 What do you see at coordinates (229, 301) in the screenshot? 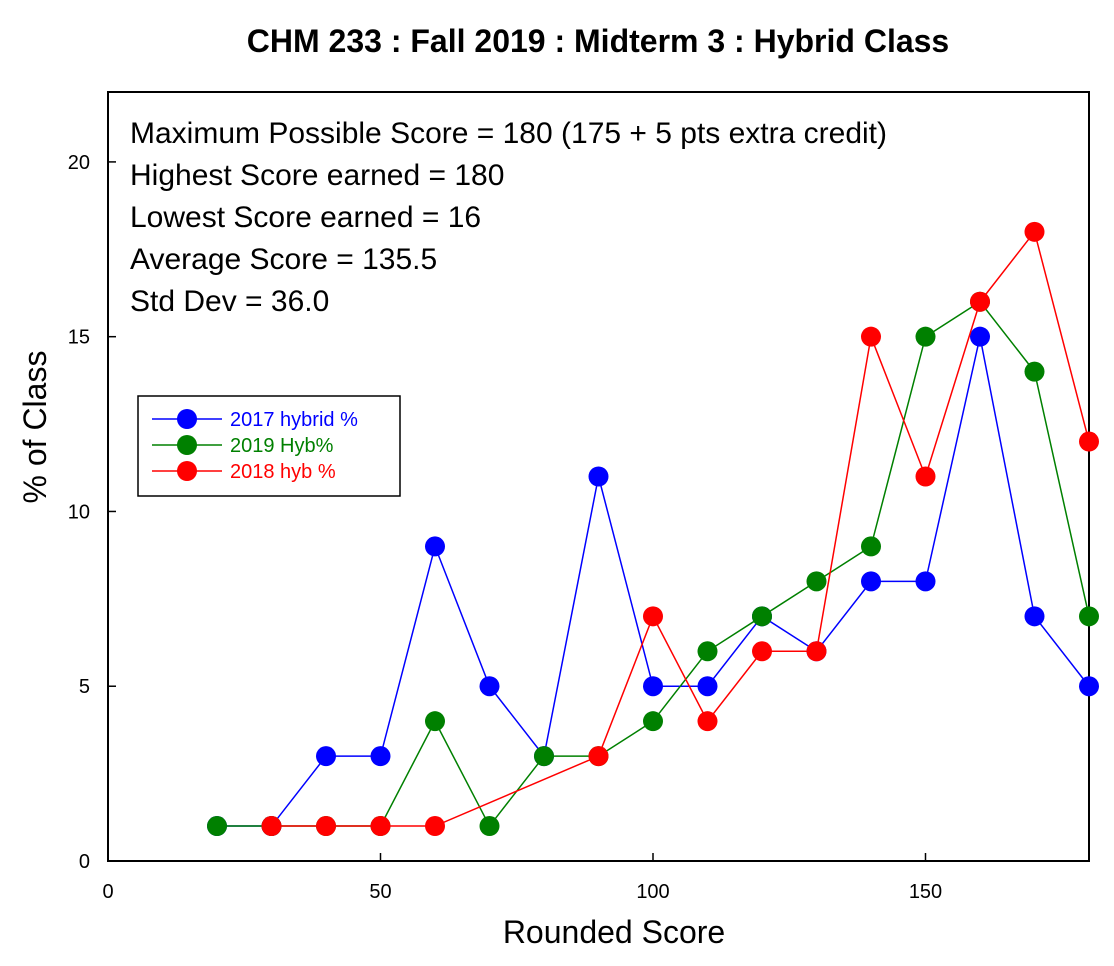
I see `annotation-std-dev: Std Dev = 36.0` at bounding box center [229, 301].